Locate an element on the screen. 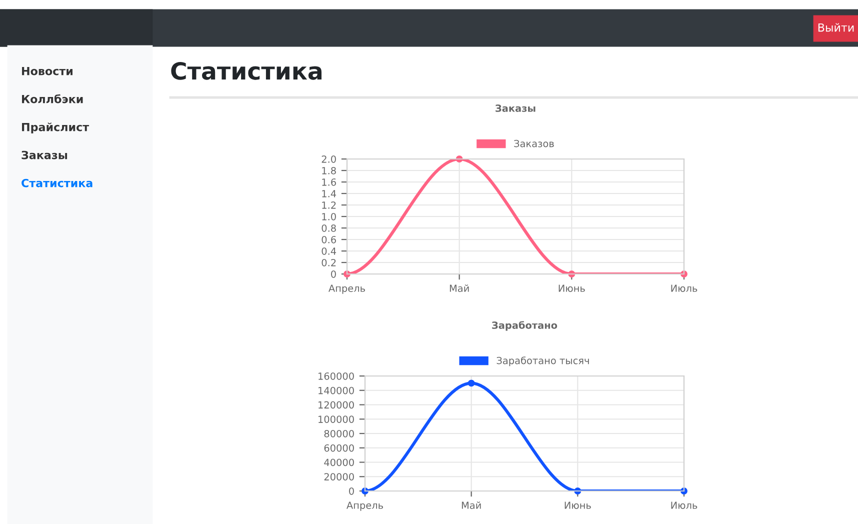 Image resolution: width=858 pixels, height=524 pixels. y-tick-label: 20000 is located at coordinates (339, 476).